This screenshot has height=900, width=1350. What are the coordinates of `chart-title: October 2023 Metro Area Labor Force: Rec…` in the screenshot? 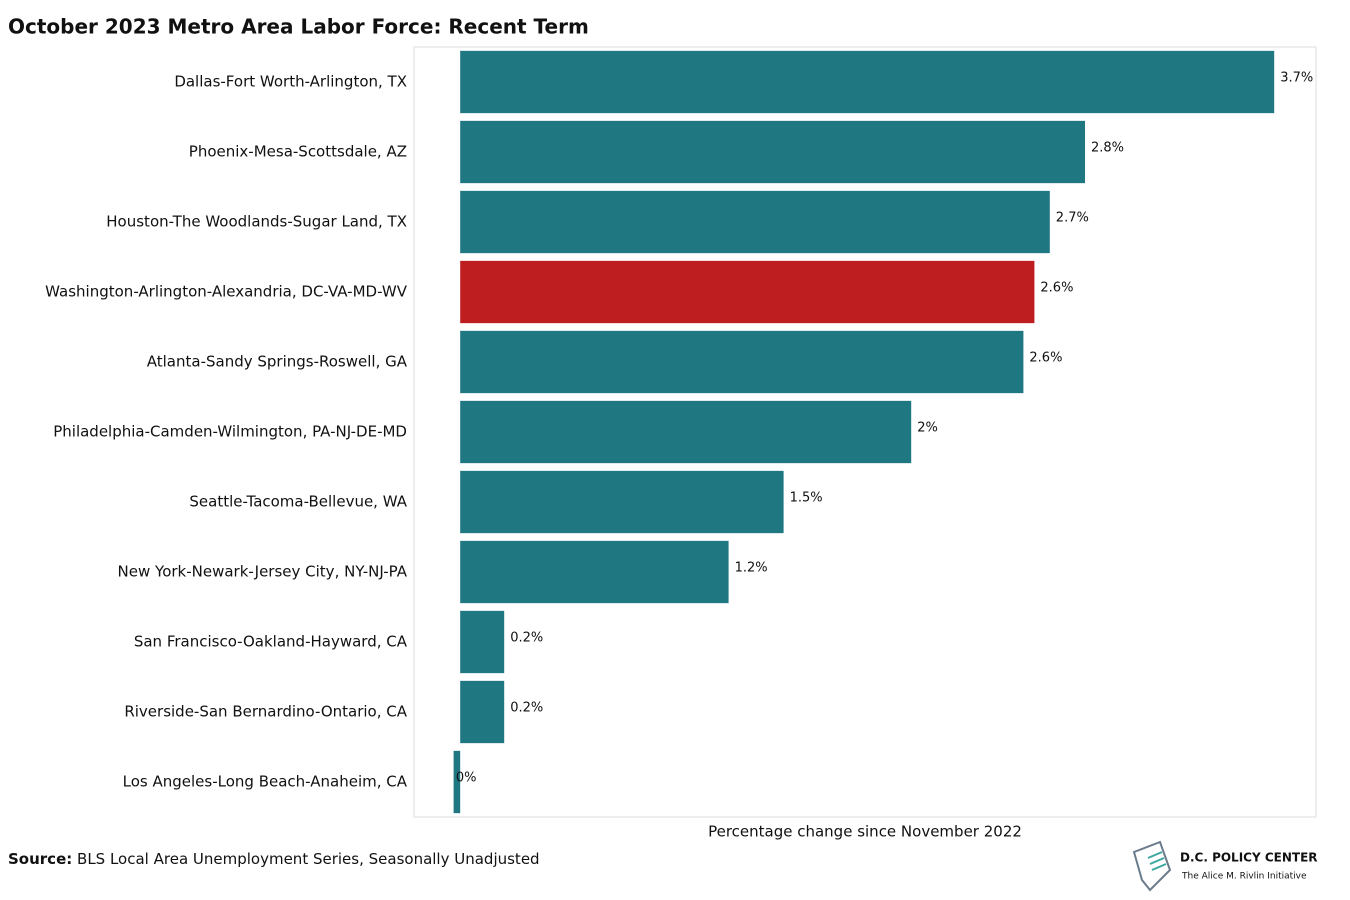 It's located at (298, 27).